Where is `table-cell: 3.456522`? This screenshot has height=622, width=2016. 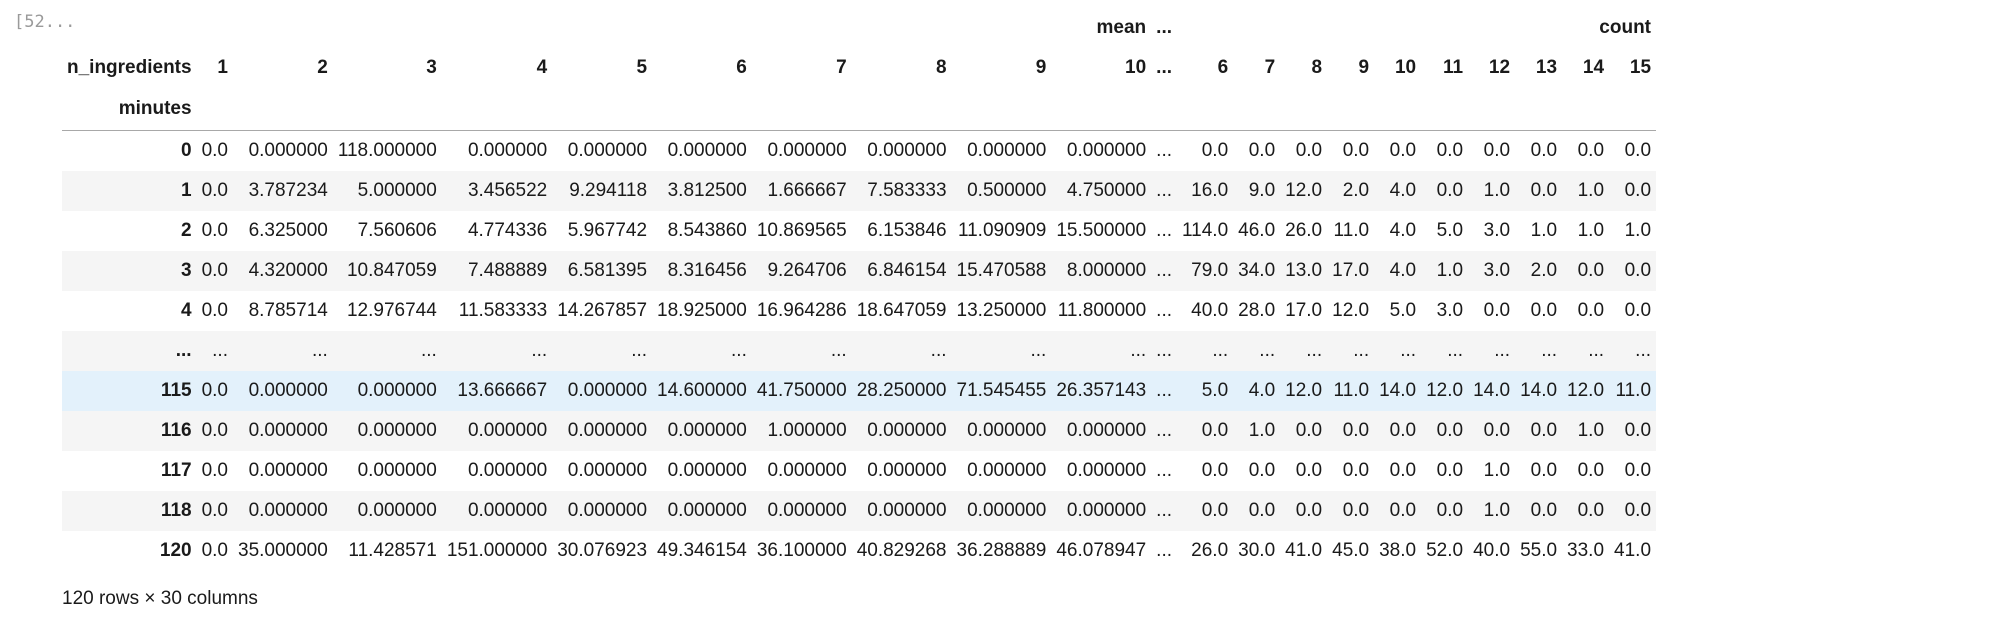 table-cell: 3.456522 is located at coordinates (497, 191).